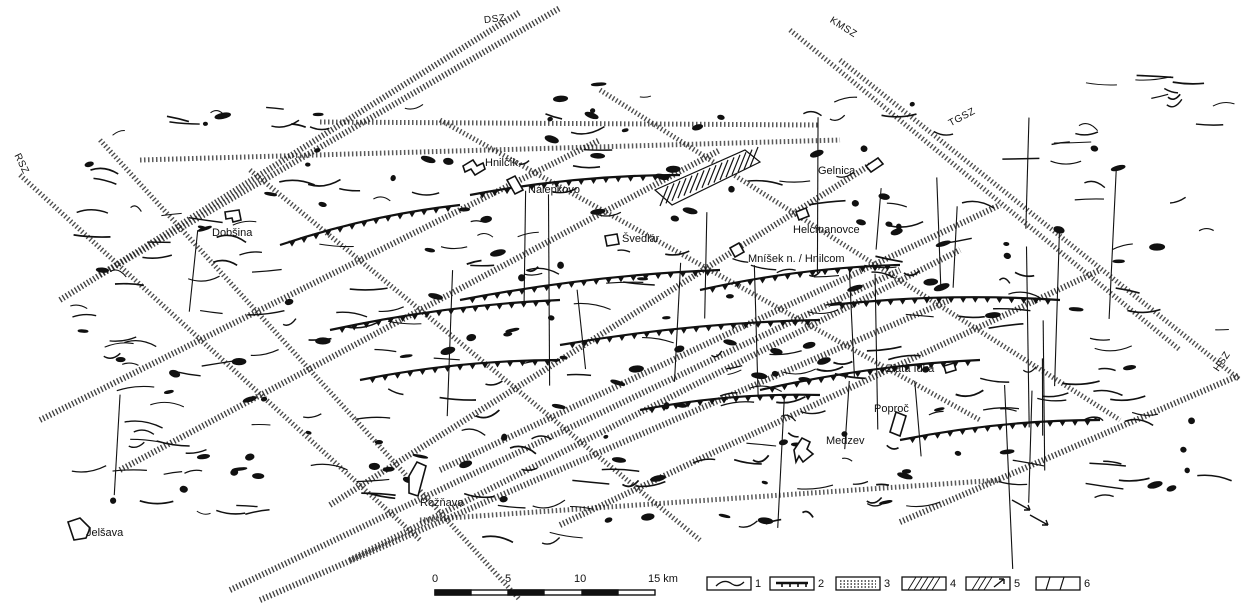  I want to click on town-label-nalepkovo: Nálepkovo, so click(554, 190).